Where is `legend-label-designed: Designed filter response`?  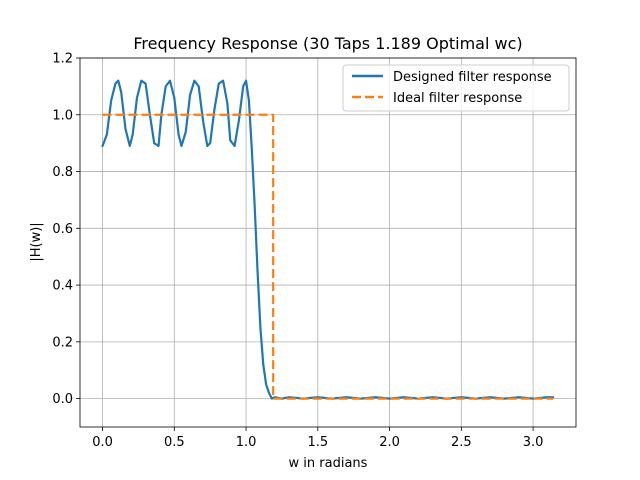 legend-label-designed: Designed filter response is located at coordinates (472, 77).